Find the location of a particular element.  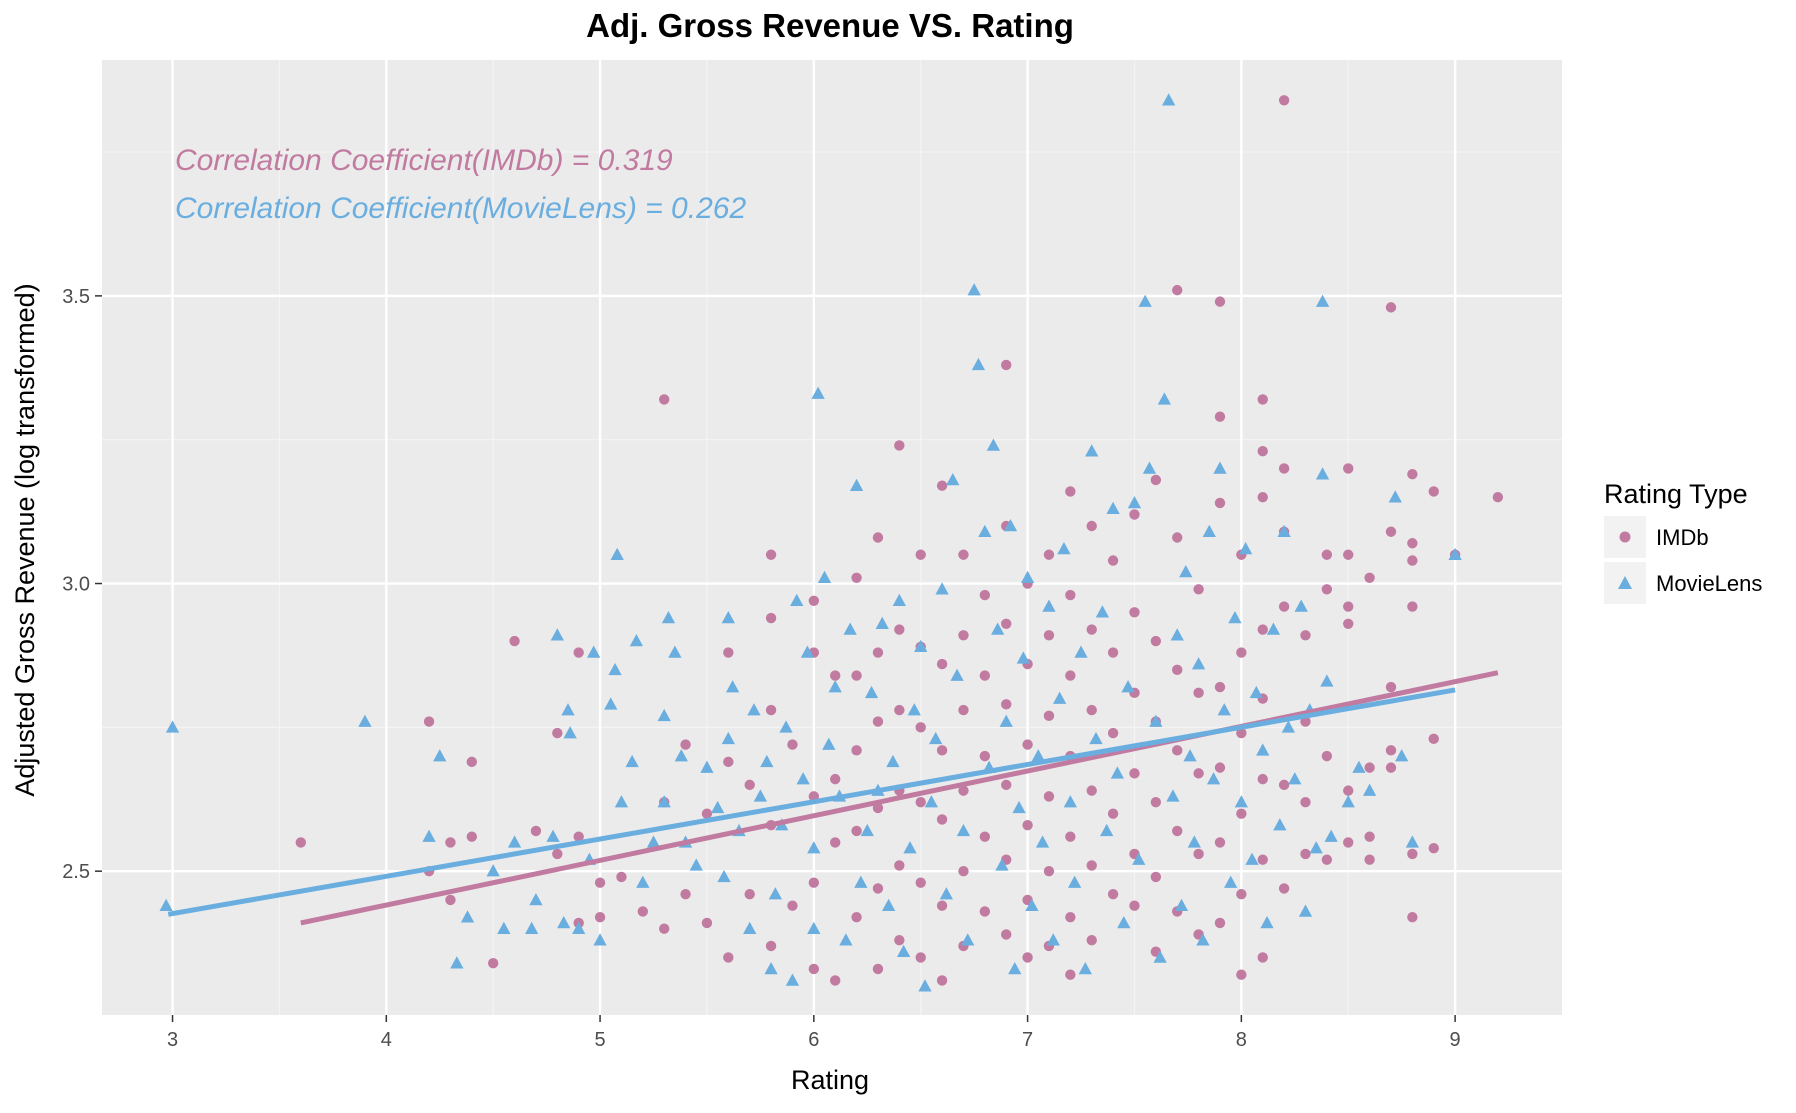

legend-movielens-triangle-icon is located at coordinates (1625, 582).